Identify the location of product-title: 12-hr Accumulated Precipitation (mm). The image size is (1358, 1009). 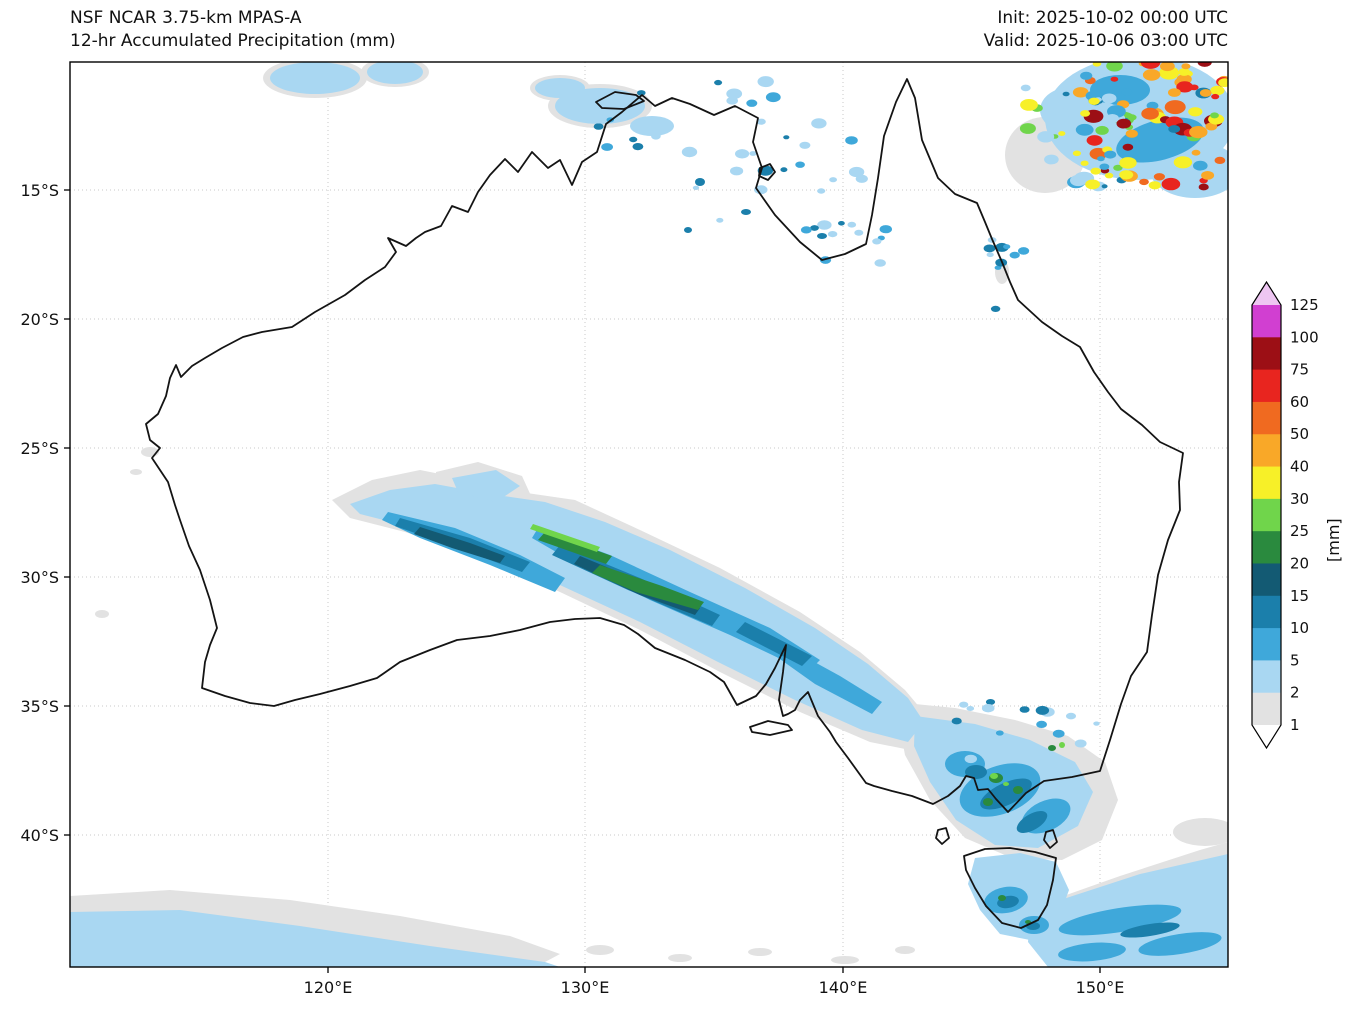
(233, 41).